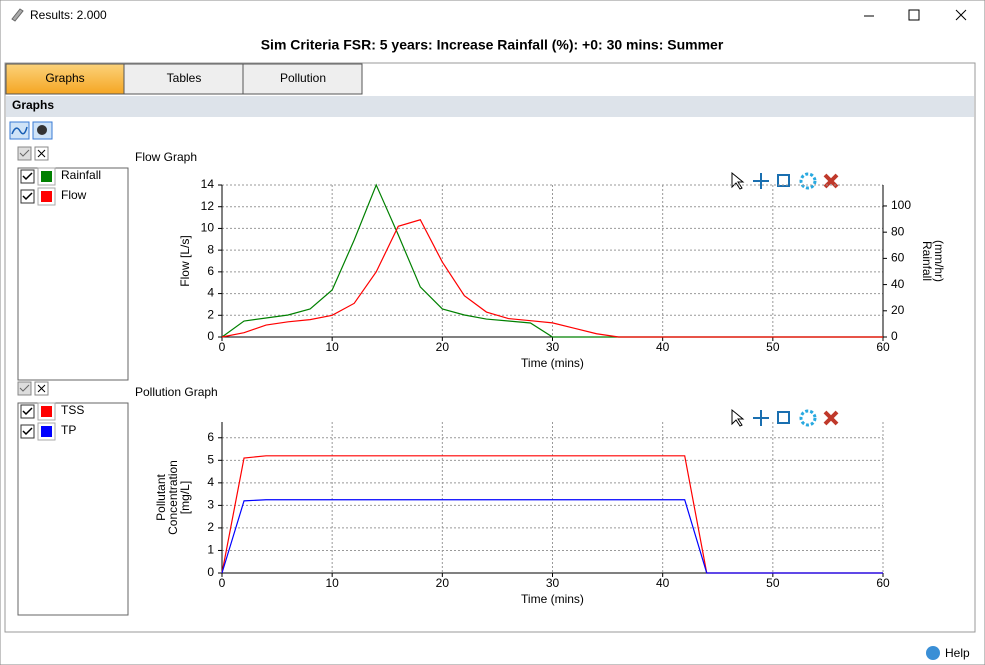  Describe the element at coordinates (185, 497) in the screenshot. I see `y-axis-label: [mg/L]` at that location.